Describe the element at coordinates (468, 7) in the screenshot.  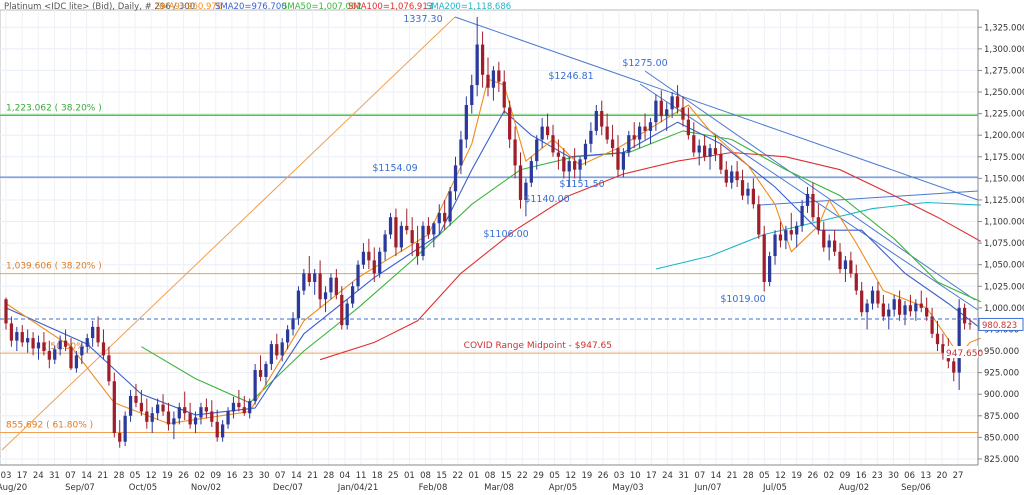
I see `legend-entry: SMA200=1,118.686` at that location.